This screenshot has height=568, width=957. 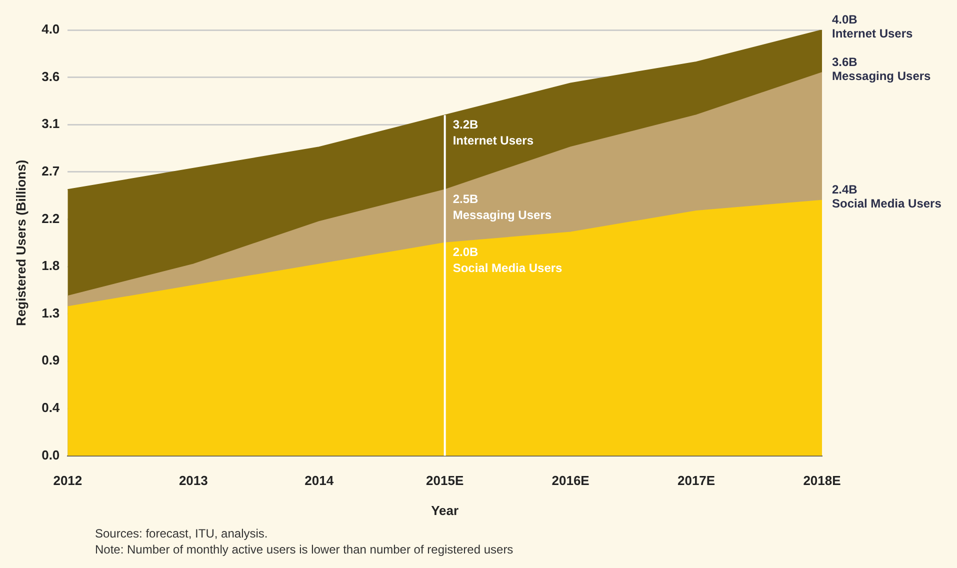 I want to click on data-label: 2.5B, so click(x=465, y=199).